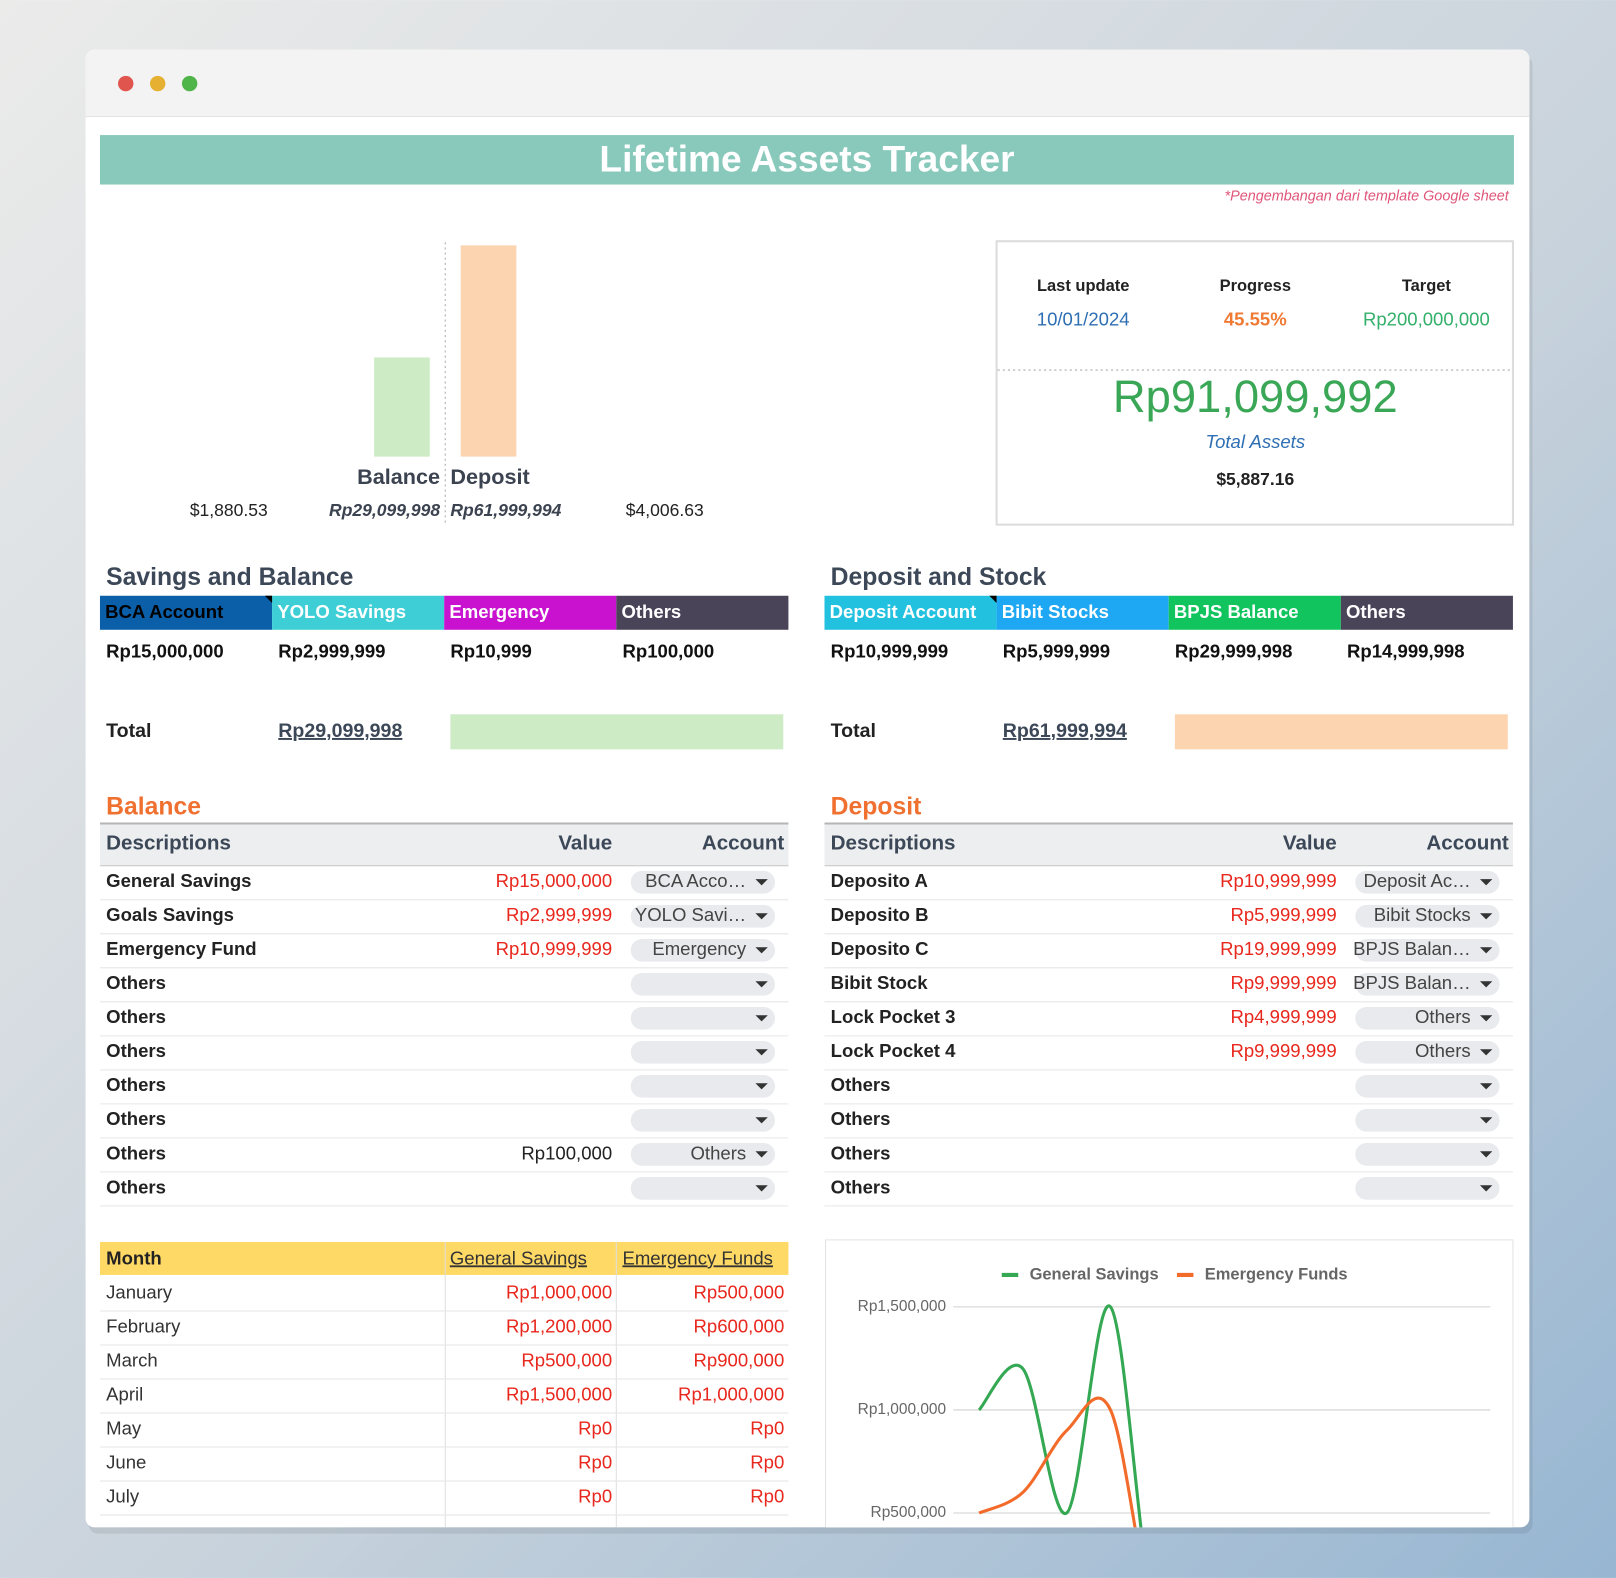 Image resolution: width=1616 pixels, height=1578 pixels. Describe the element at coordinates (1083, 286) in the screenshot. I see `summary-label: Last update` at that location.